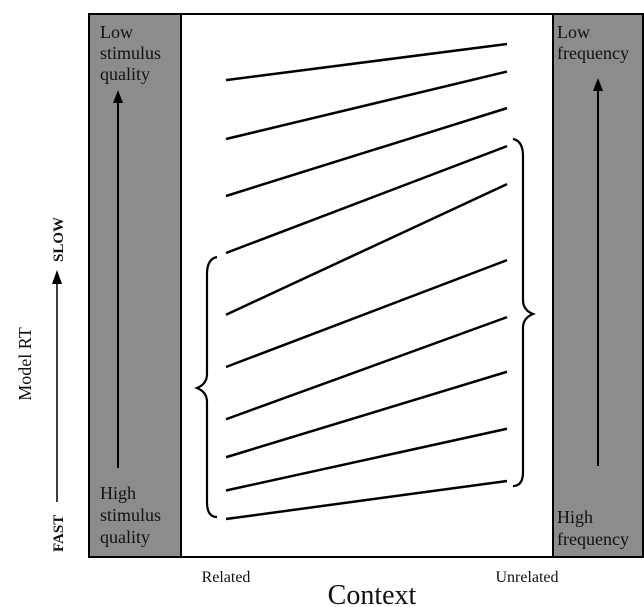 This screenshot has width=644, height=607. Describe the element at coordinates (59, 239) in the screenshot. I see `slow-label: SLOW` at that location.